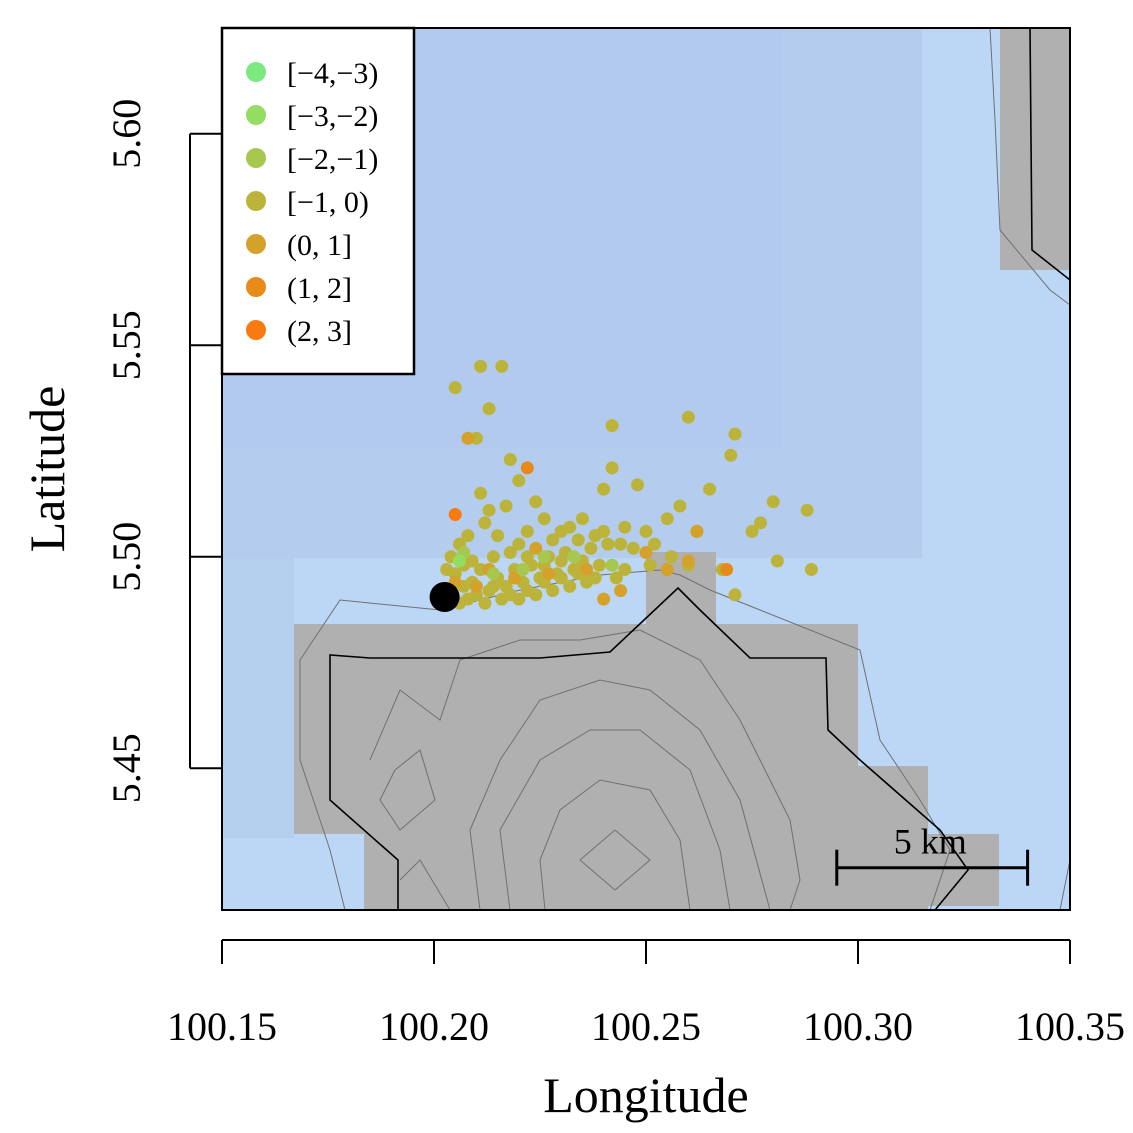  I want to click on x-axis-label: Longitude, so click(646, 1095).